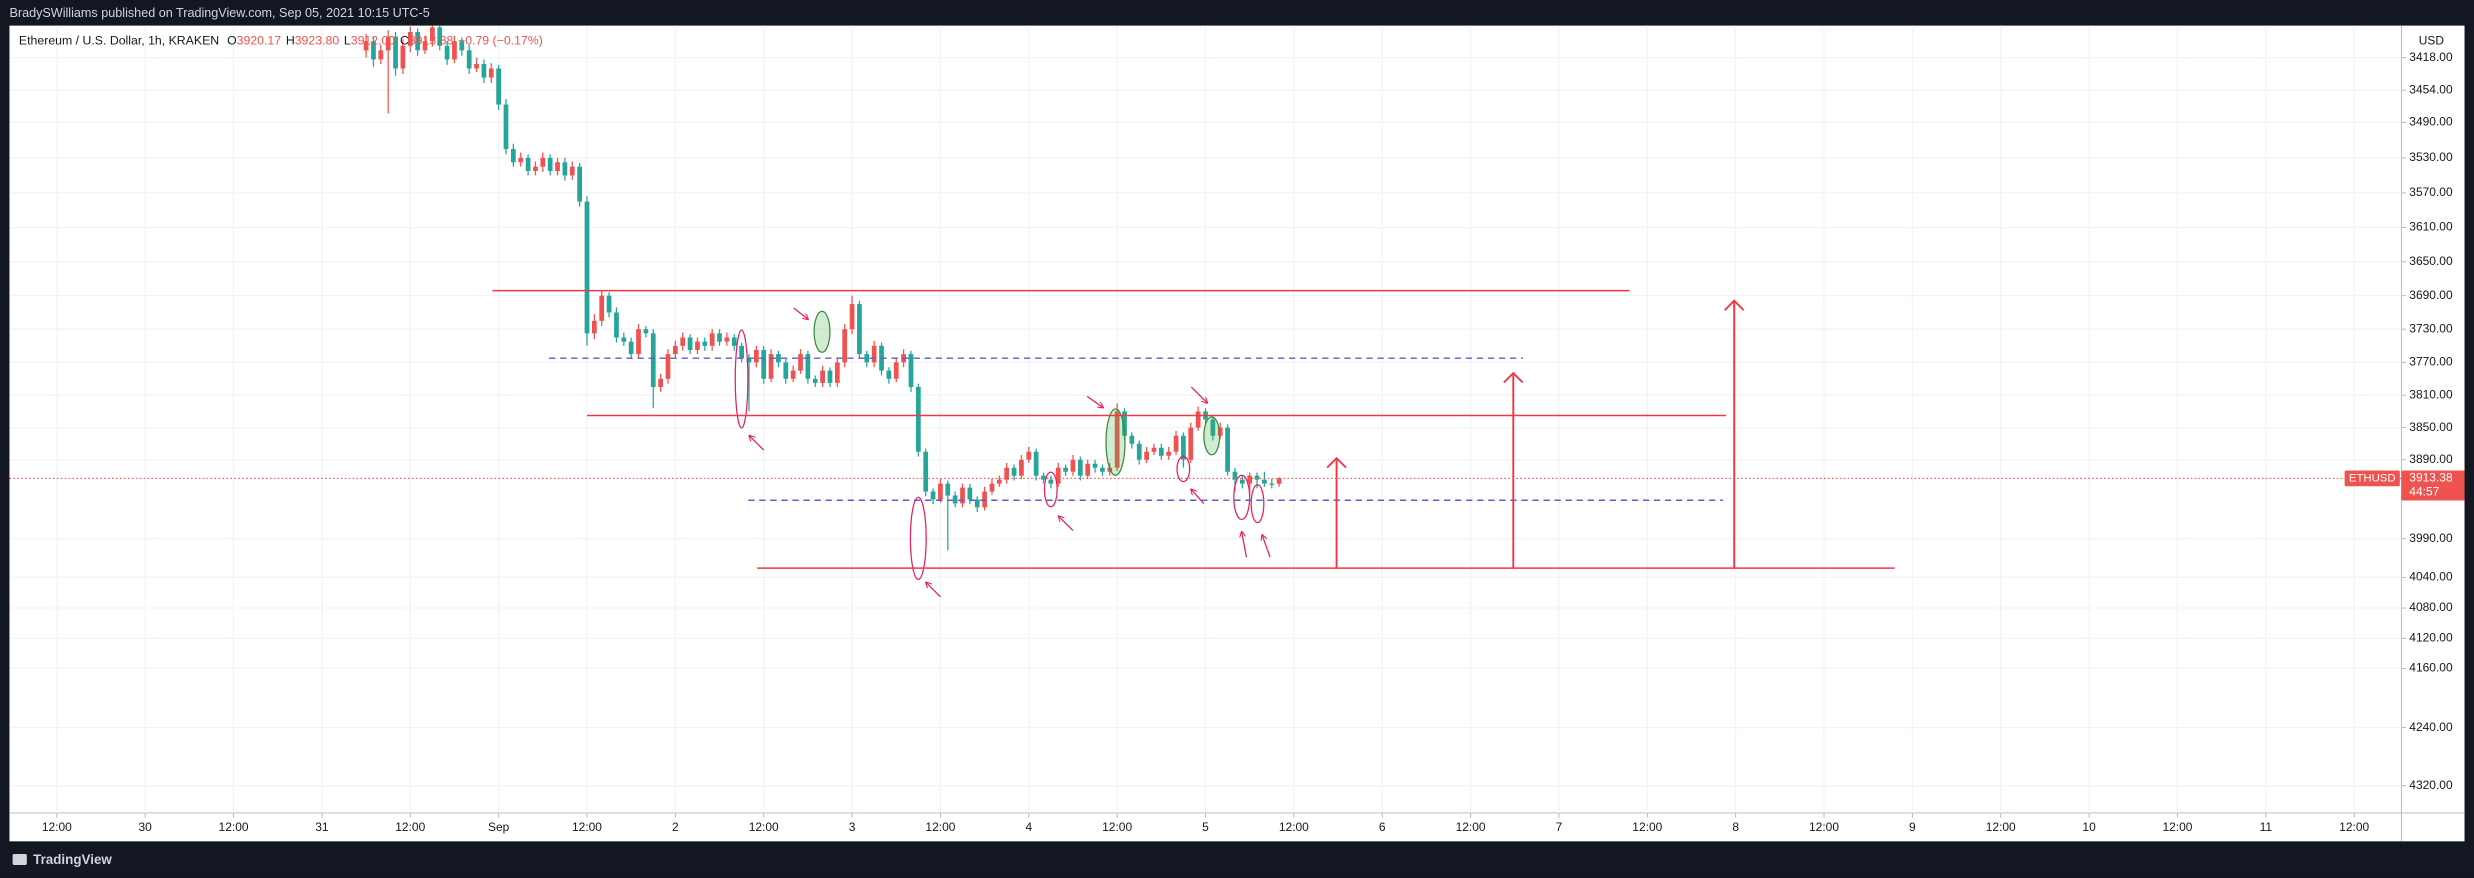 Image resolution: width=2474 pixels, height=878 pixels. I want to click on y-tick-label: 3454.00, so click(2431, 89).